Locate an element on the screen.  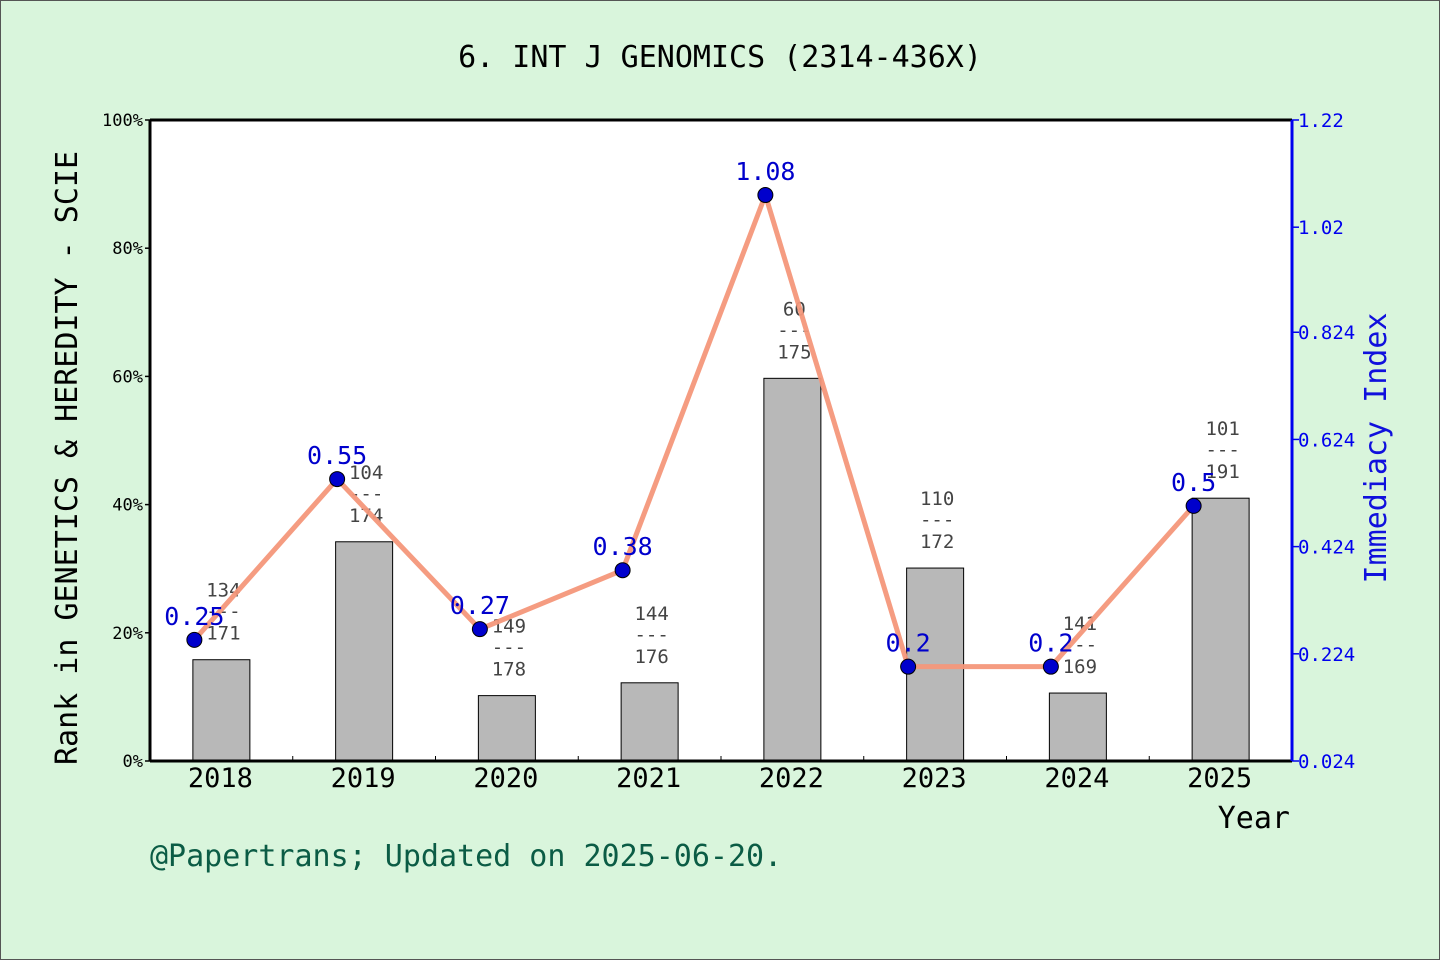
x-tick-label-2020: 2020 is located at coordinates (505, 778).